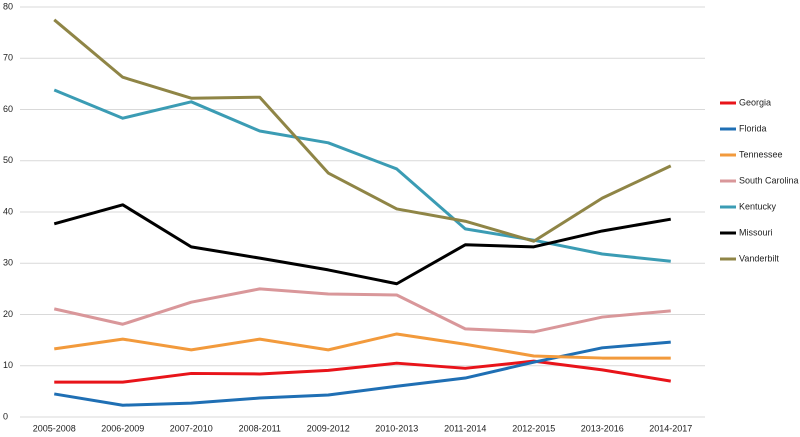 The height and width of the screenshot is (437, 800). What do you see at coordinates (260, 428) in the screenshot?
I see `x-tick-label: 2008-2011` at bounding box center [260, 428].